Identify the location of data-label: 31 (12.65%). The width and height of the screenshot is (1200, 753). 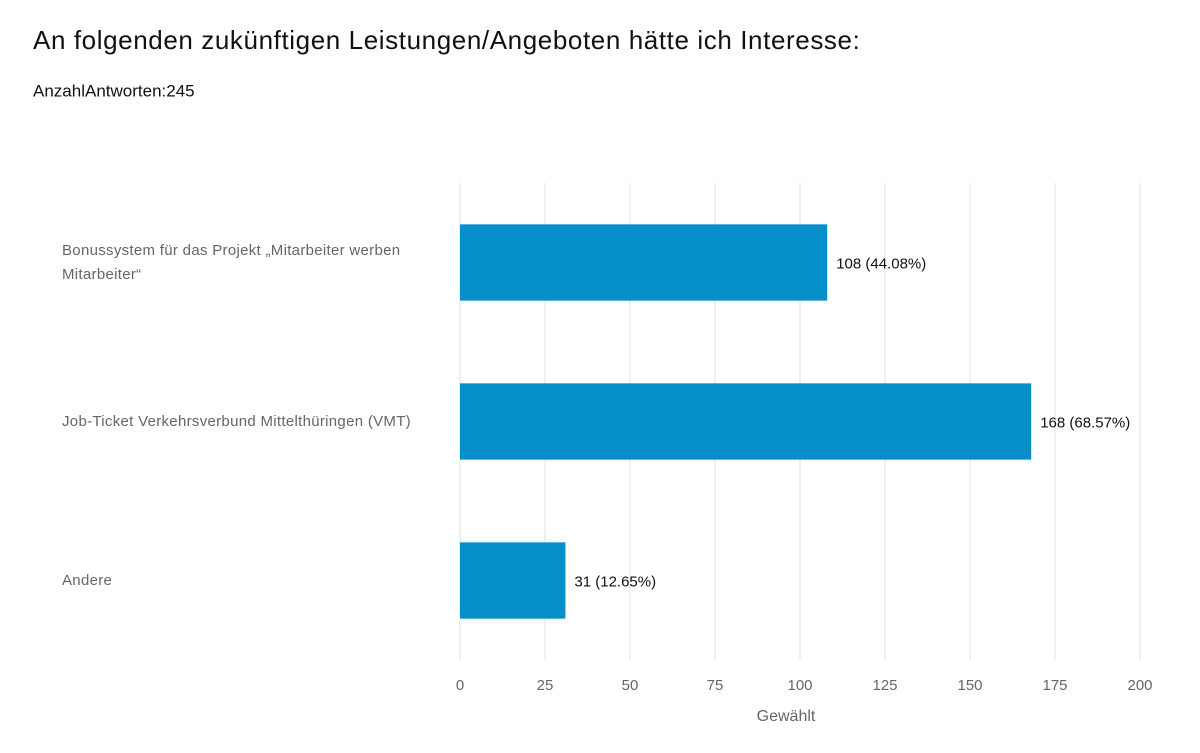
(615, 581).